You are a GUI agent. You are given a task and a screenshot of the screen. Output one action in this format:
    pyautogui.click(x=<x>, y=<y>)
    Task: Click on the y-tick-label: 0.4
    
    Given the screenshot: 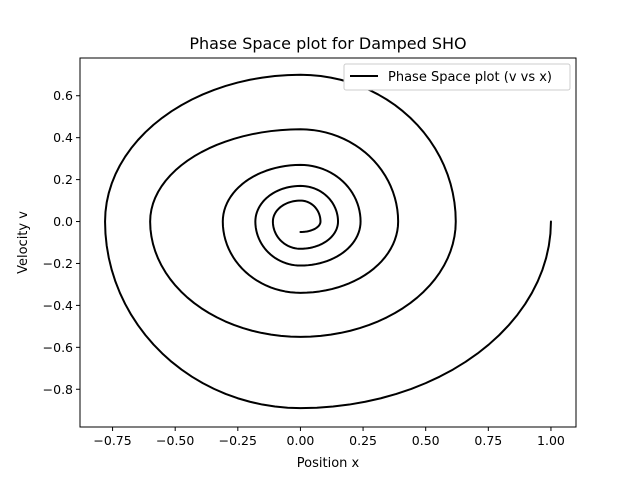 What is the action you would take?
    pyautogui.click(x=63, y=137)
    